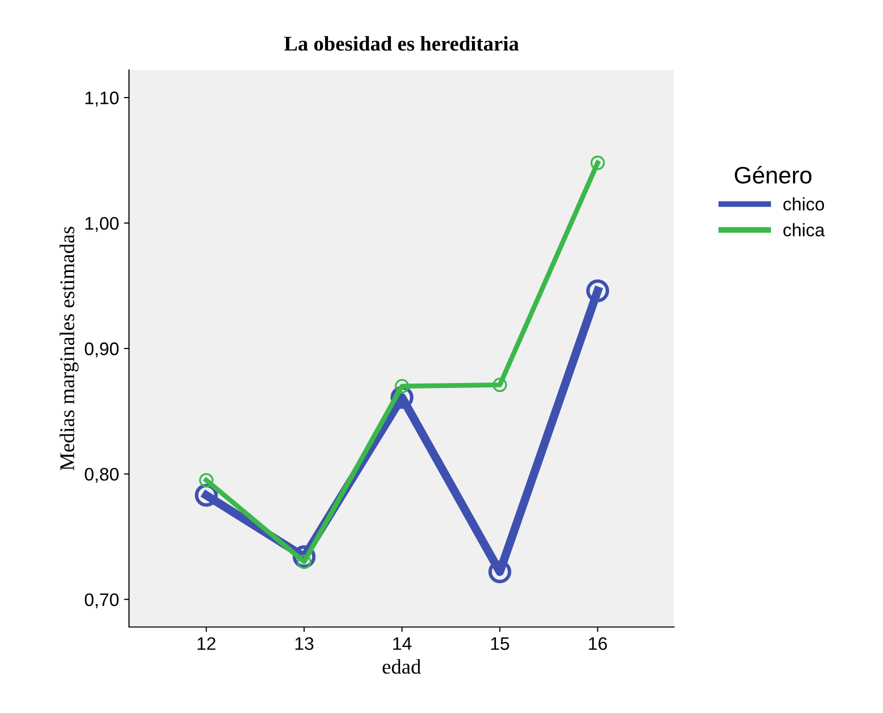 This screenshot has width=883, height=713. Describe the element at coordinates (101, 600) in the screenshot. I see `y-tick-label: 0,70` at that location.